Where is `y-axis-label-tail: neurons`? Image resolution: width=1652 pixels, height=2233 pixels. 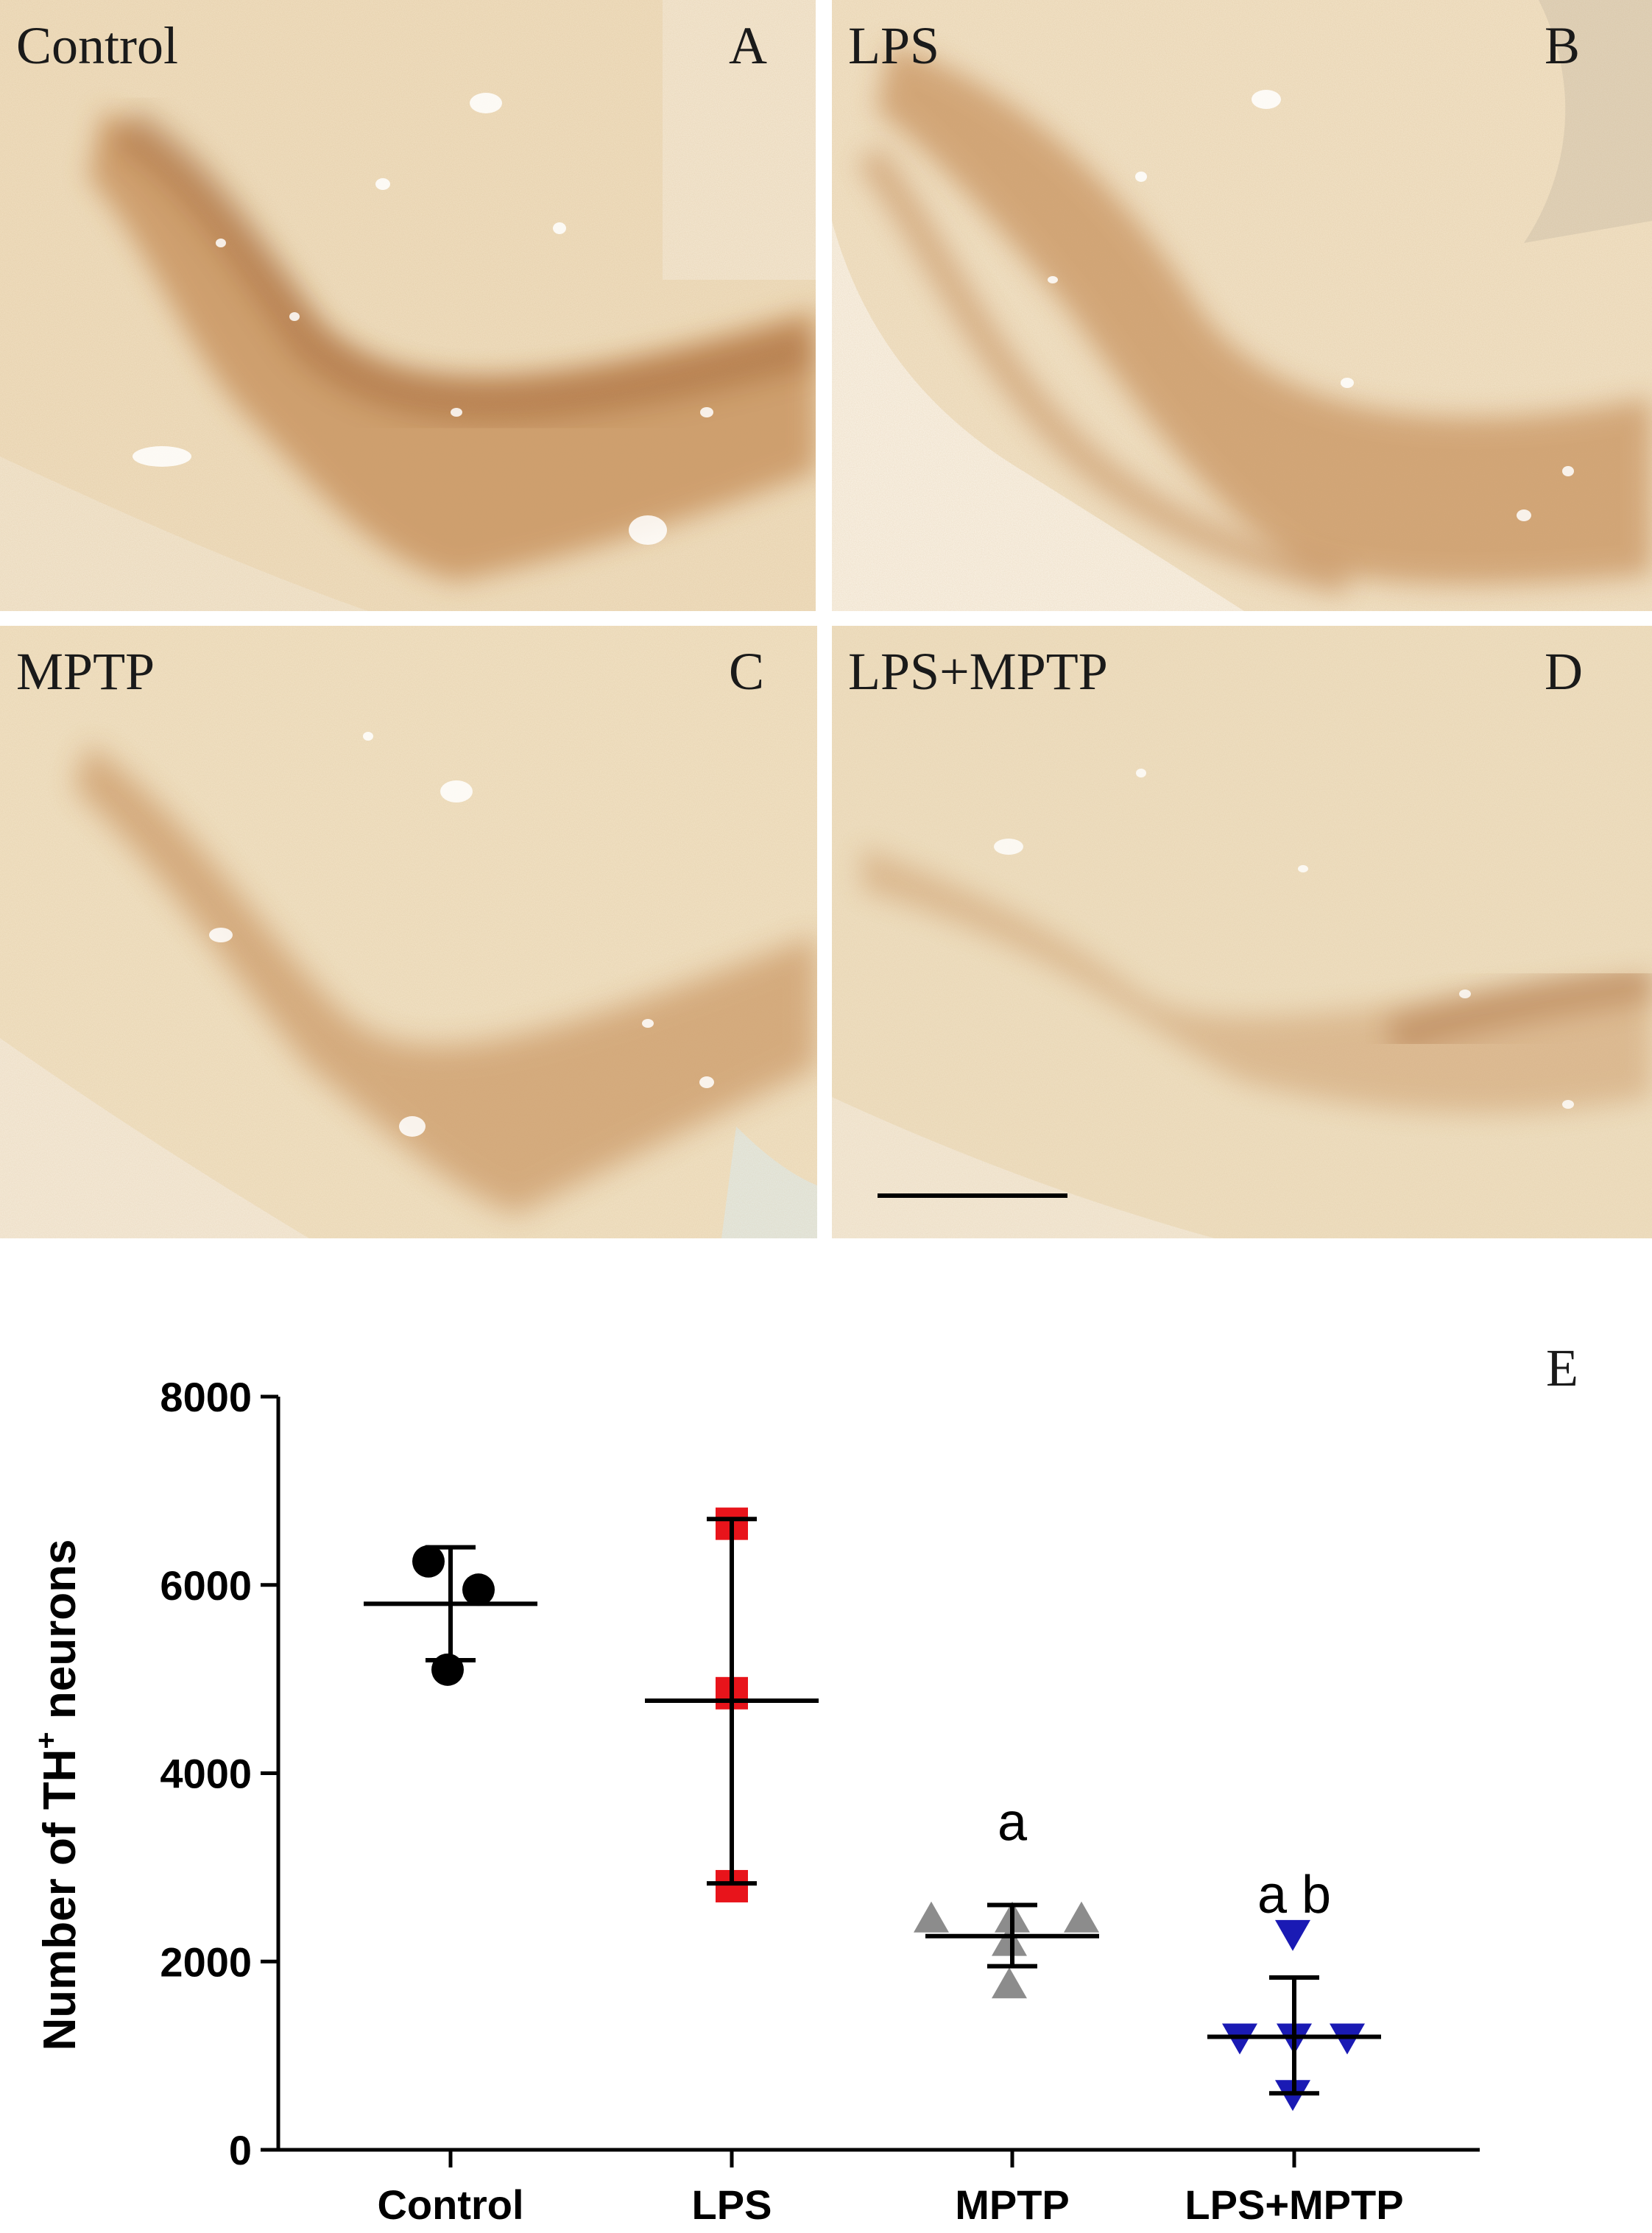
y-axis-label-tail: neurons is located at coordinates (60, 1635).